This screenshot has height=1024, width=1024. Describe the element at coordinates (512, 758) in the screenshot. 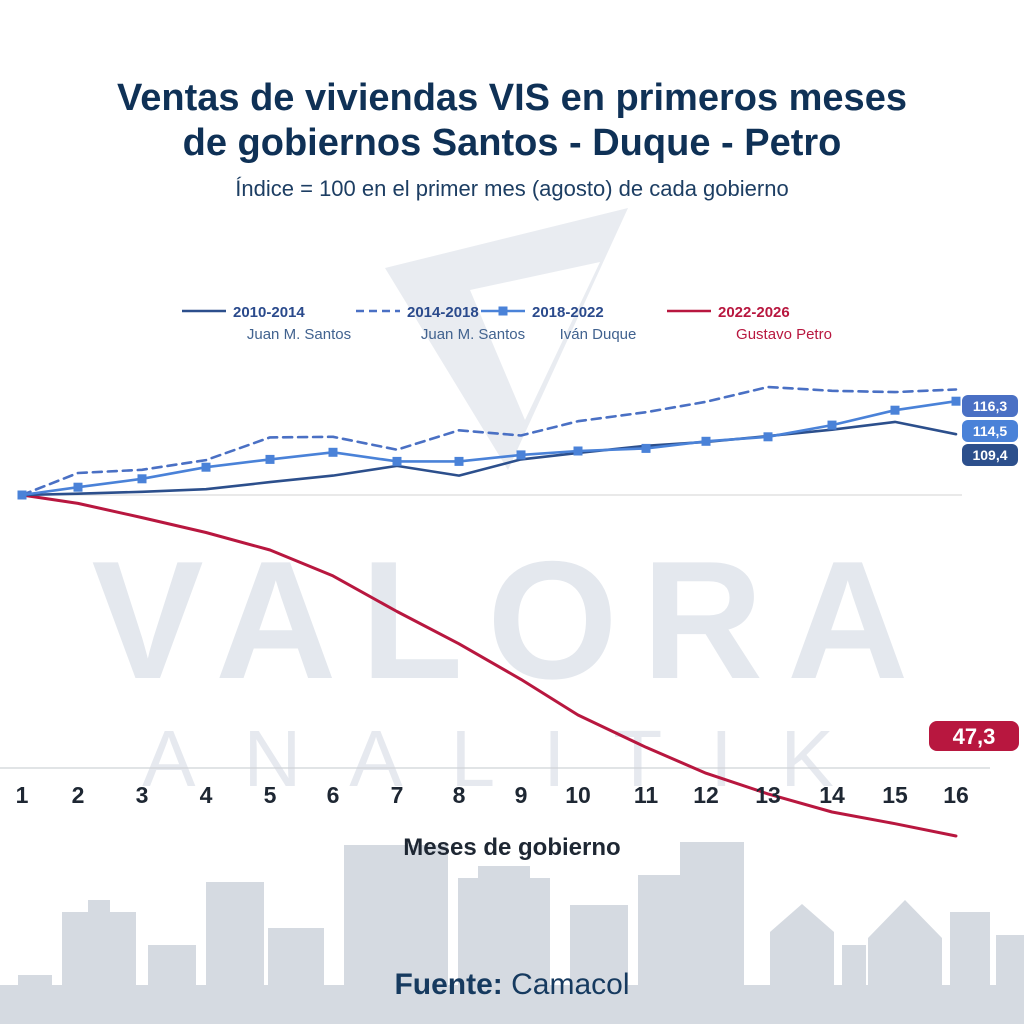

I see `watermark-sub: ANALITIK` at that location.